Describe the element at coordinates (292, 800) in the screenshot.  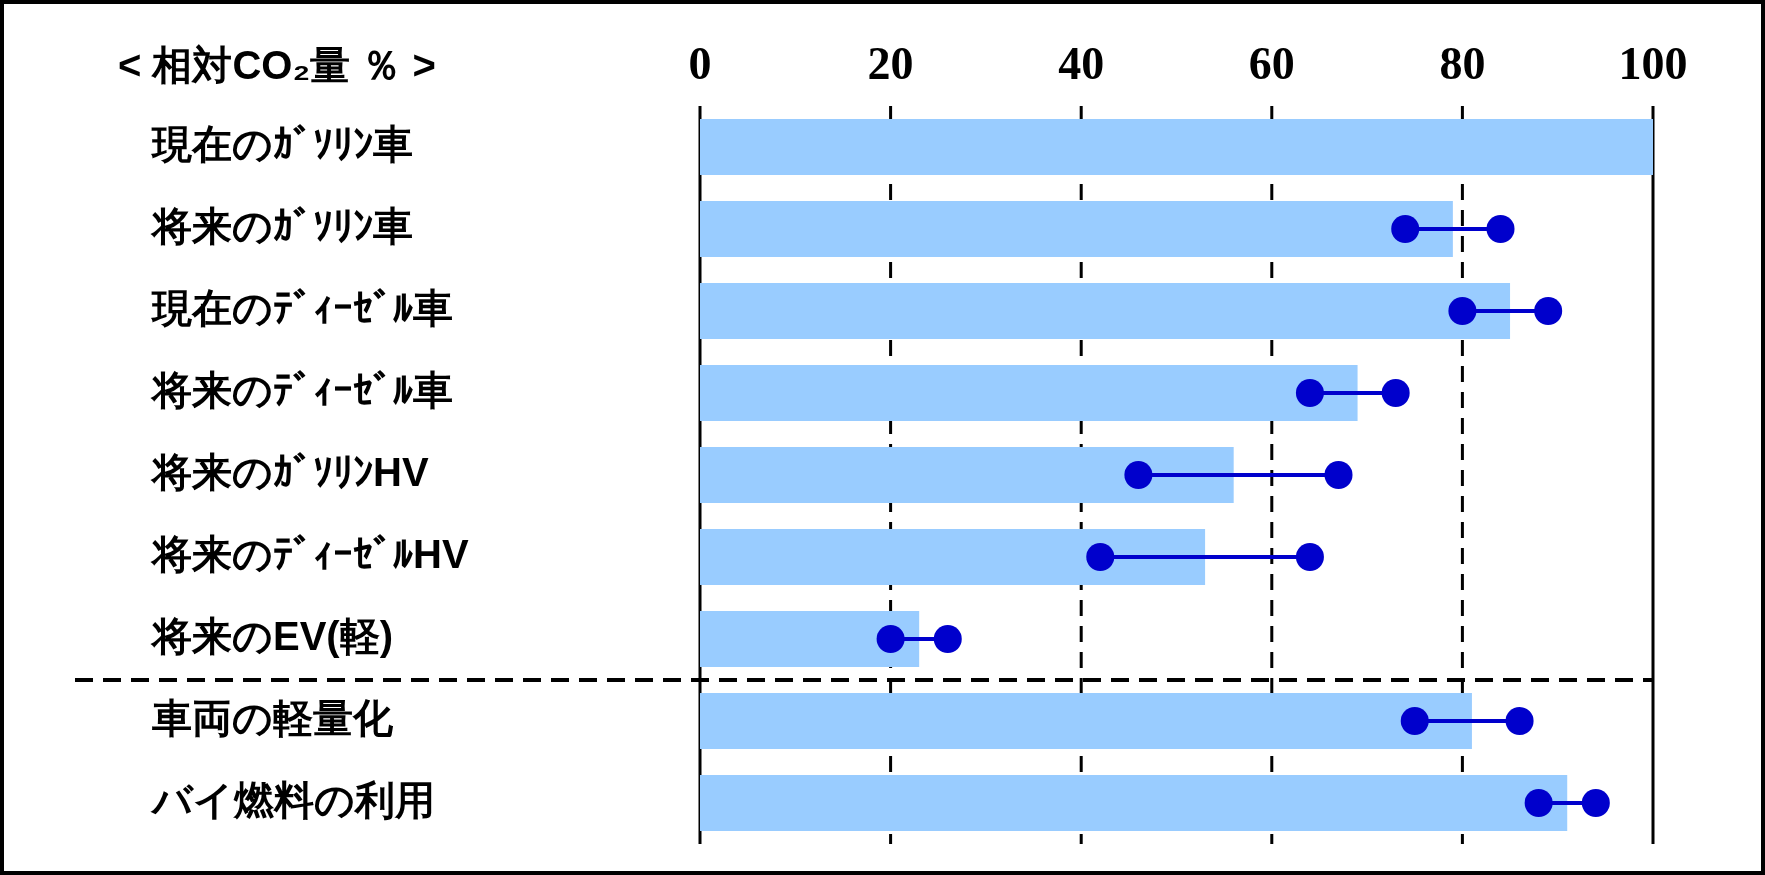
I see `y-tick-label: バイ燃料の利用` at that location.